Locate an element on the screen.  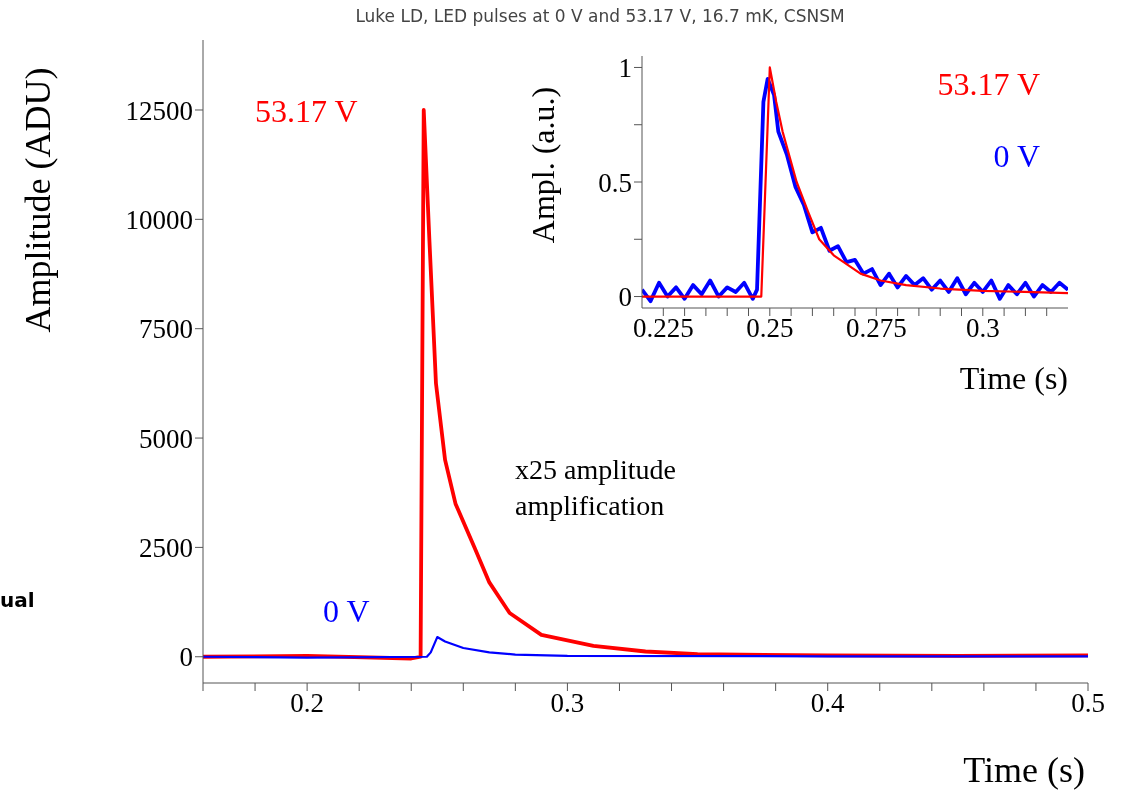
x-tick-label: 0.5 is located at coordinates (1088, 703).